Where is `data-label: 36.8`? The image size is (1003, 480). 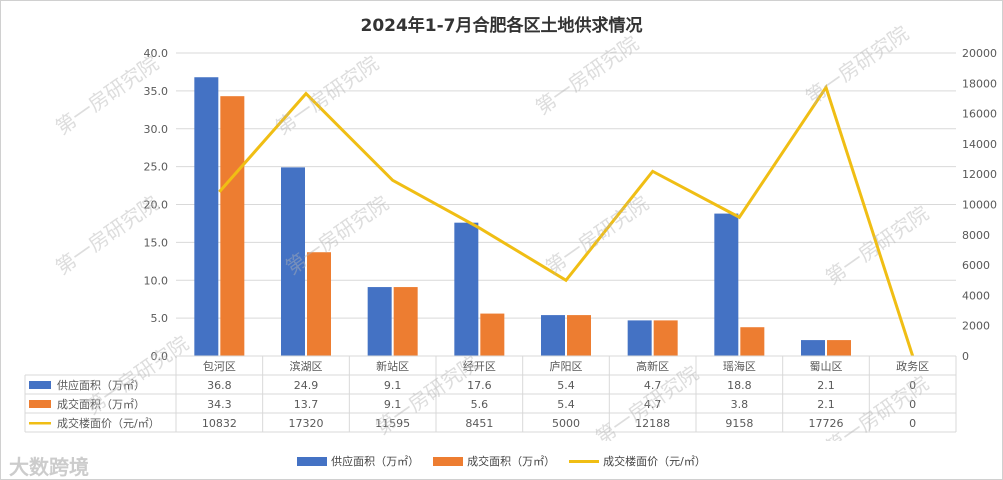
data-label: 36.8 is located at coordinates (219, 385).